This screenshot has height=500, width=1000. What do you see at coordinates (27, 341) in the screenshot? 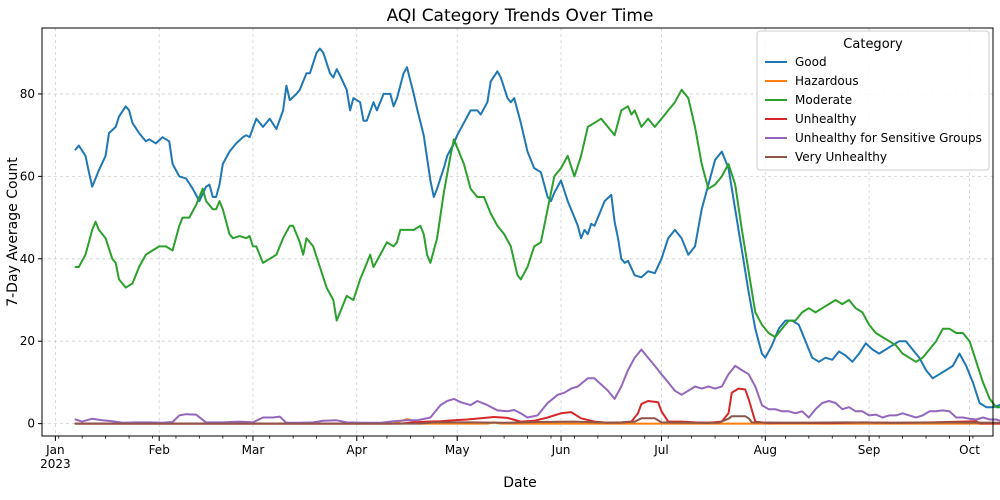
I see `y-tick-label: 20` at bounding box center [27, 341].